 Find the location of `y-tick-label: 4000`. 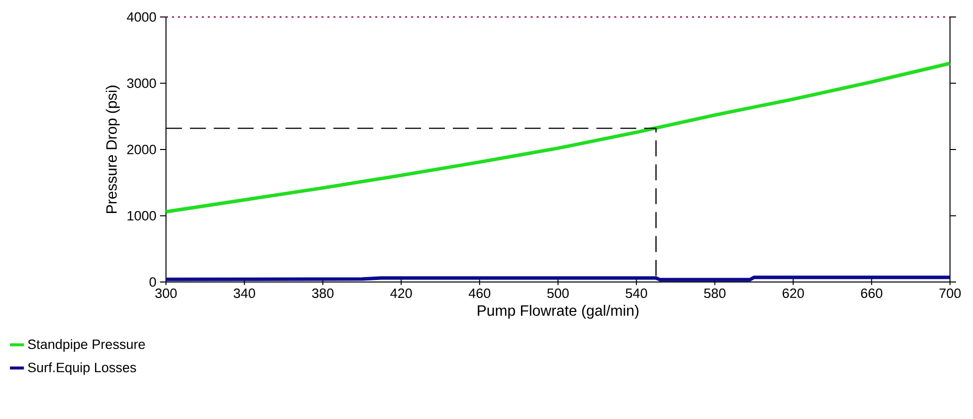

y-tick-label: 4000 is located at coordinates (141, 17).